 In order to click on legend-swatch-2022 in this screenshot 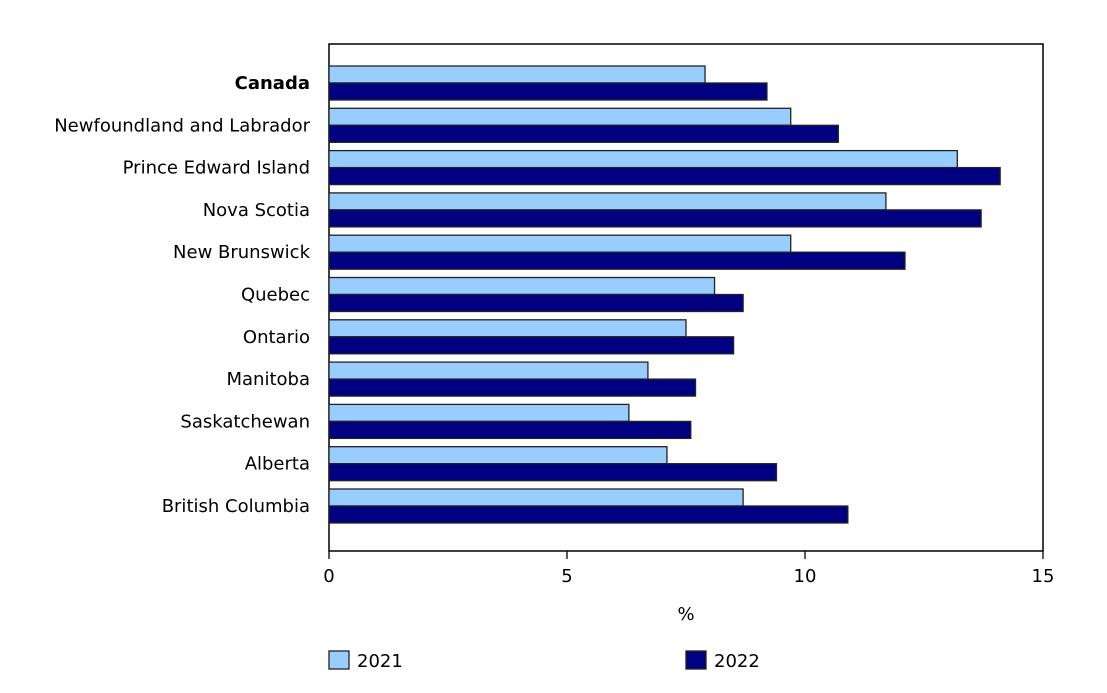, I will do `click(696, 660)`.